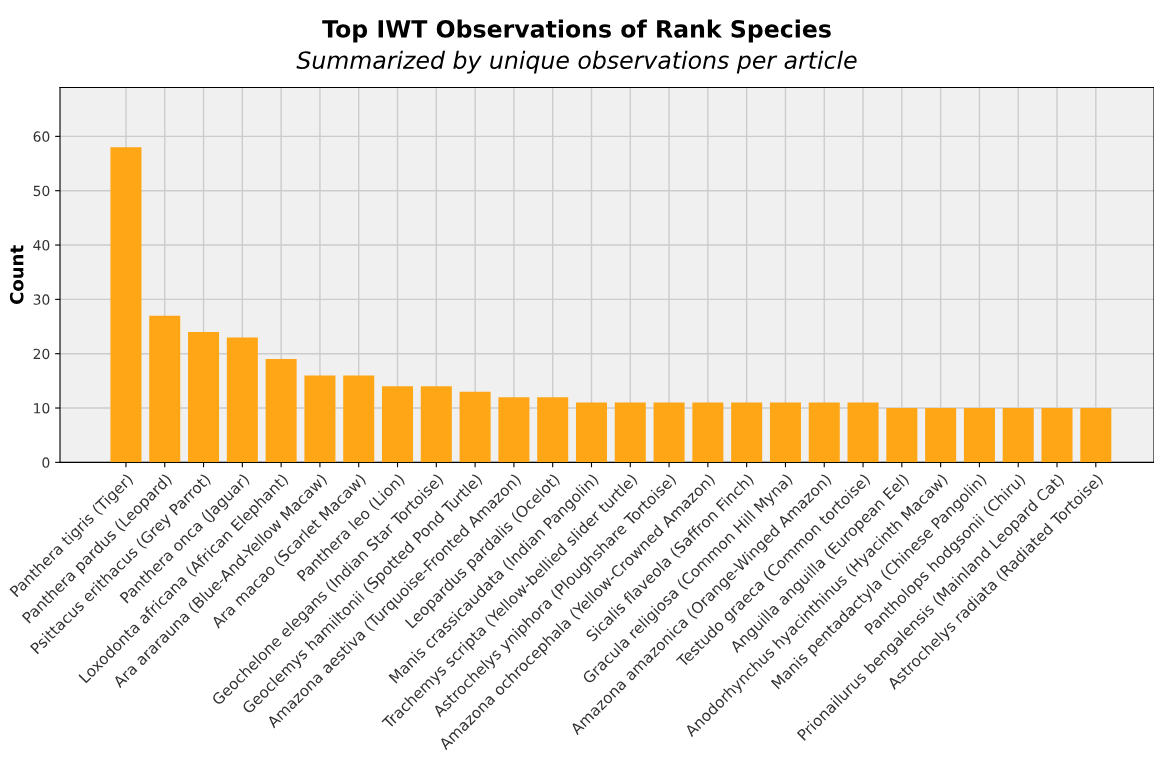 The width and height of the screenshot is (1154, 781). Describe the element at coordinates (41, 191) in the screenshot. I see `y-tick-label: 50` at that location.